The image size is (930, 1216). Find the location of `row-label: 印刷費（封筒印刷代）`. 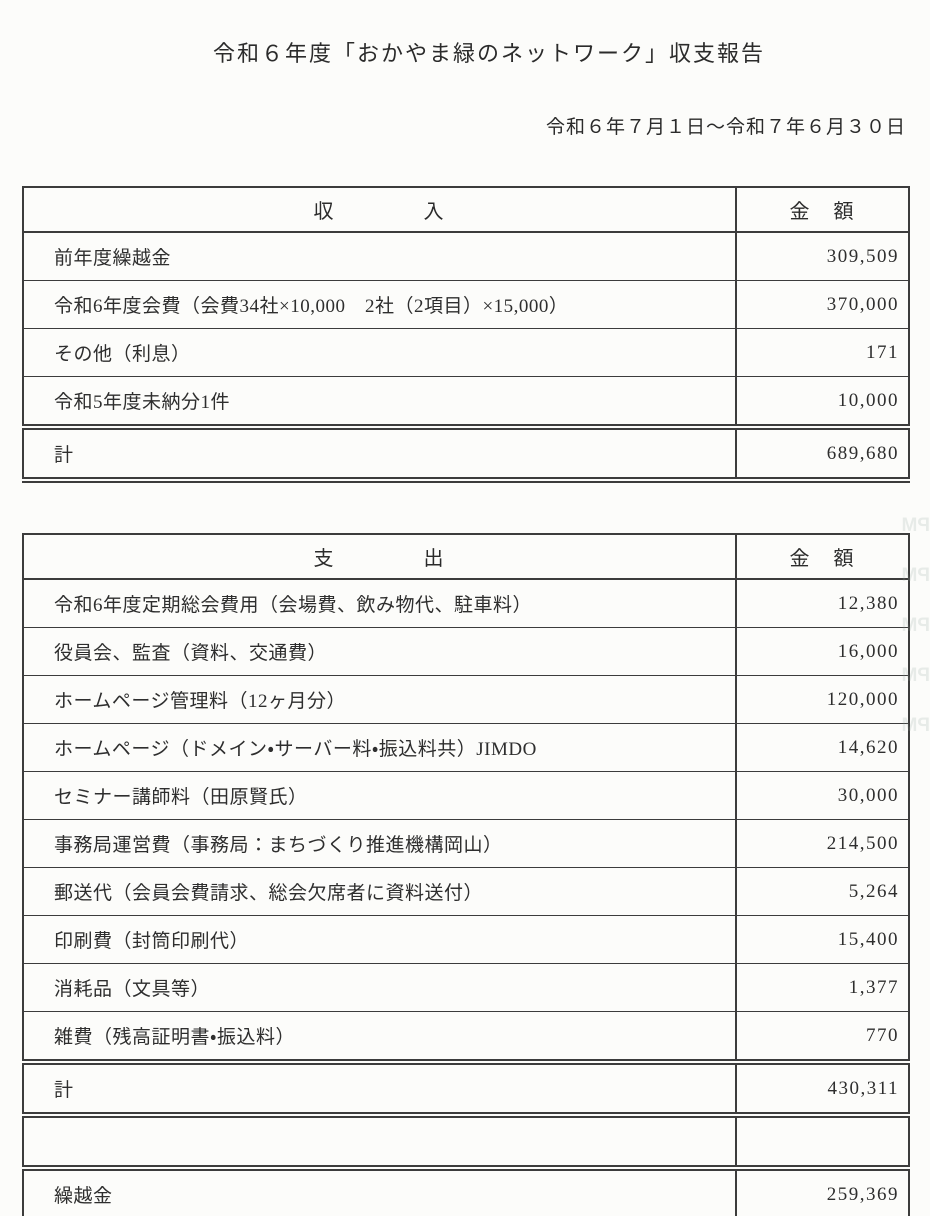

row-label: 印刷費（封筒印刷代） is located at coordinates (379, 939).